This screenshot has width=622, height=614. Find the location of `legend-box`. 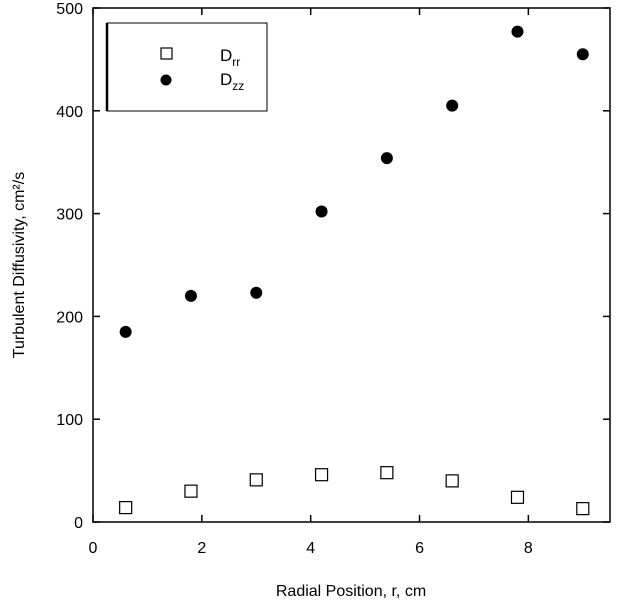

legend-box is located at coordinates (187, 67).